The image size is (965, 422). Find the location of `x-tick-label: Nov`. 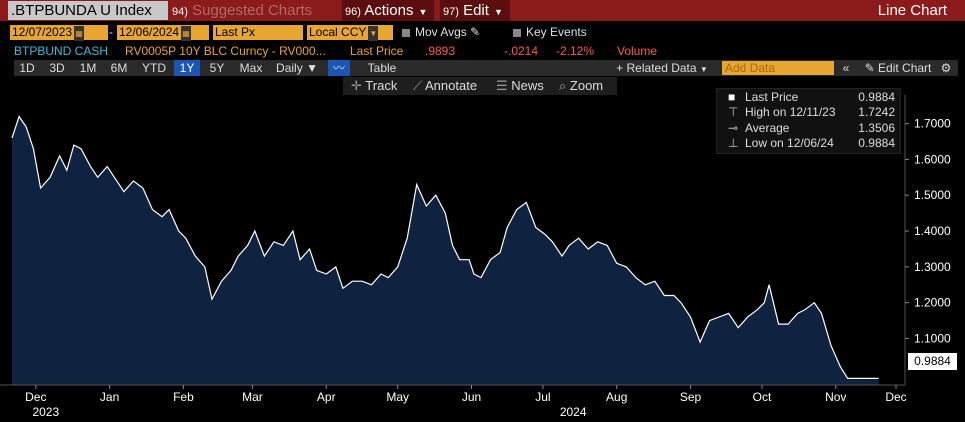

x-tick-label: Nov is located at coordinates (835, 397).